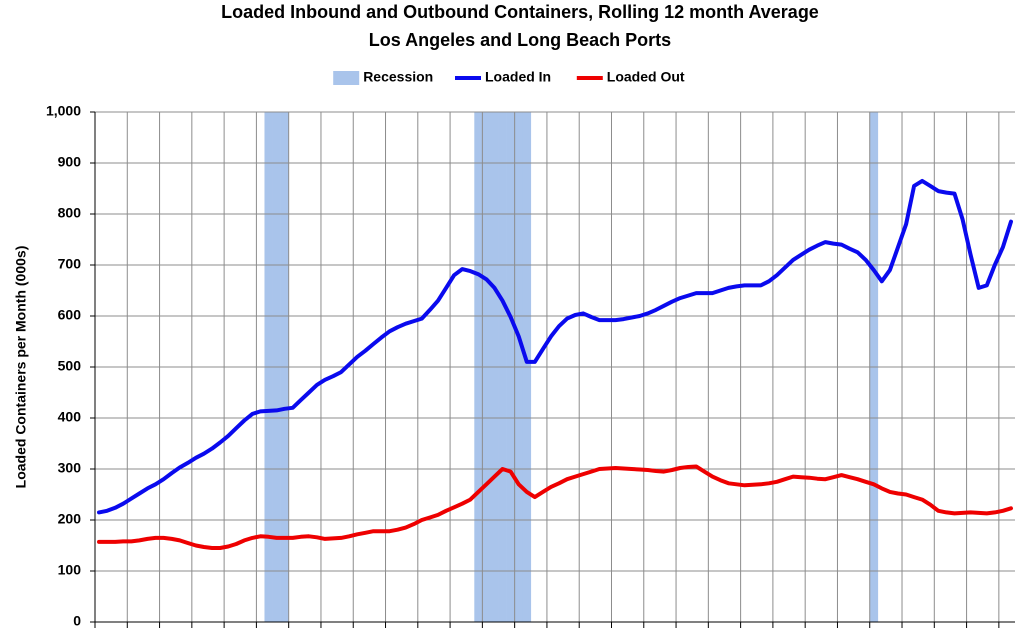  Describe the element at coordinates (70, 264) in the screenshot. I see `y-tick-label: 700` at that location.